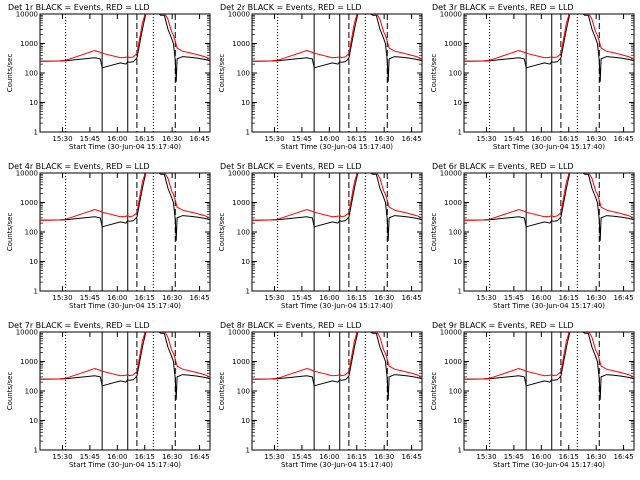 This screenshot has width=640, height=480. Describe the element at coordinates (503, 7) in the screenshot. I see `panel-title: Det 3r BLACK = Events, RED = LLD` at that location.